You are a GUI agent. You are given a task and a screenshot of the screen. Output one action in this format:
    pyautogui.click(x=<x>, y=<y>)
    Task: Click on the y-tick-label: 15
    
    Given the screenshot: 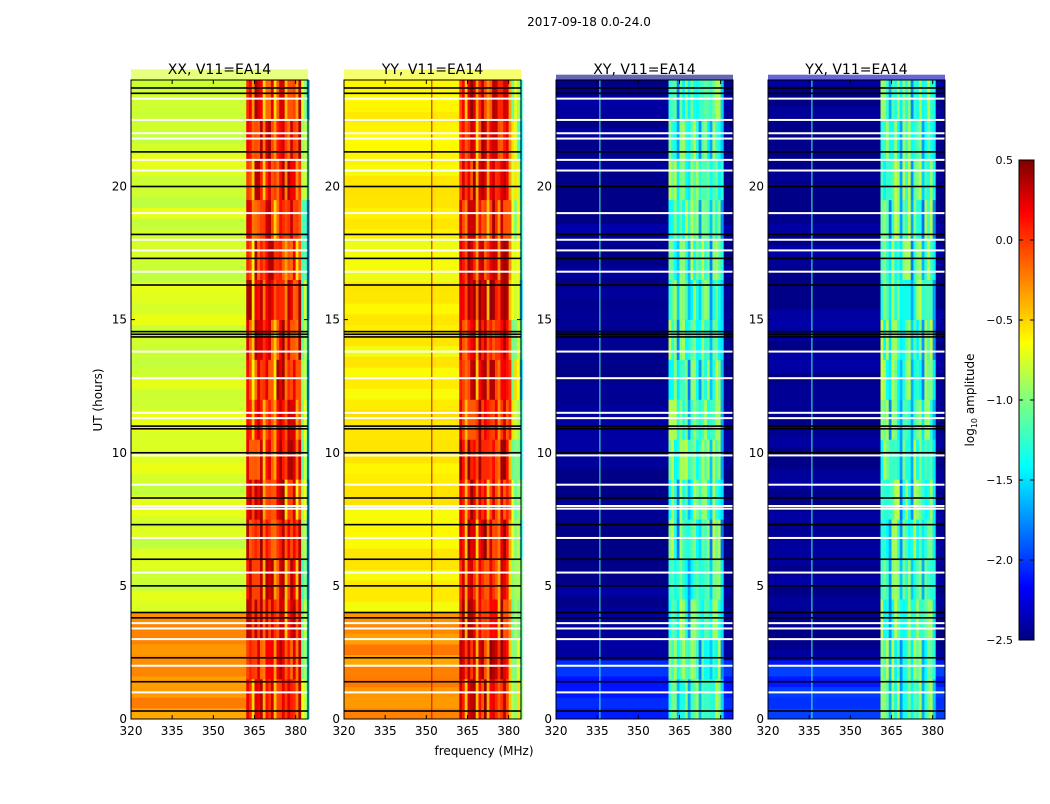 What is the action you would take?
    pyautogui.click(x=756, y=320)
    